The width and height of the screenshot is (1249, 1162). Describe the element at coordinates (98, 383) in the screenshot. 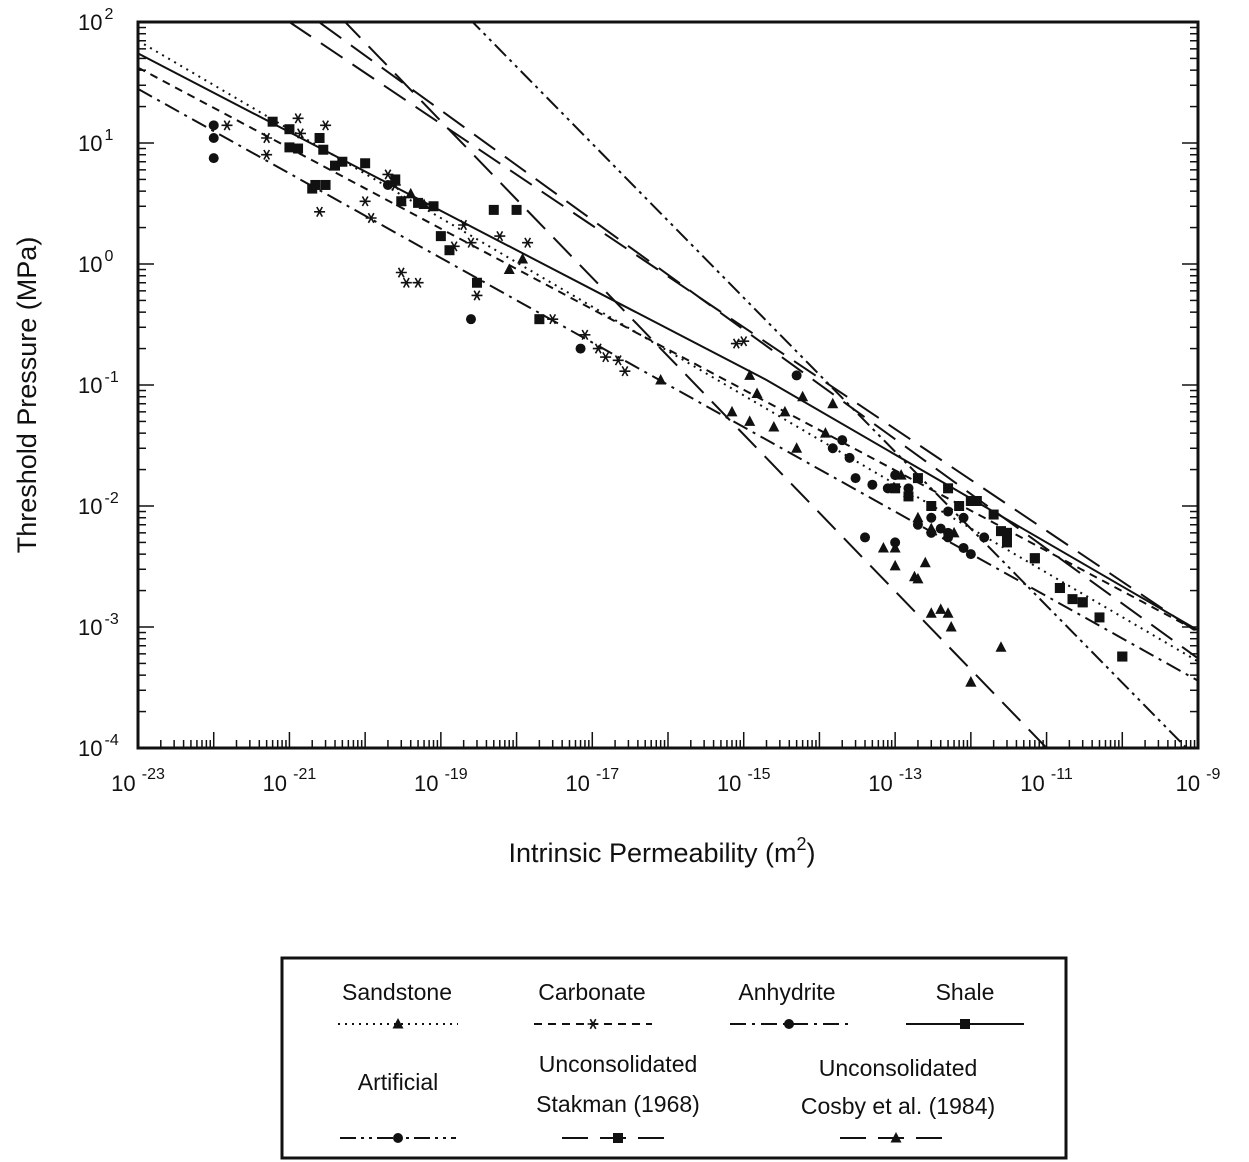

I see `y-tick-label: 10 -1` at that location.